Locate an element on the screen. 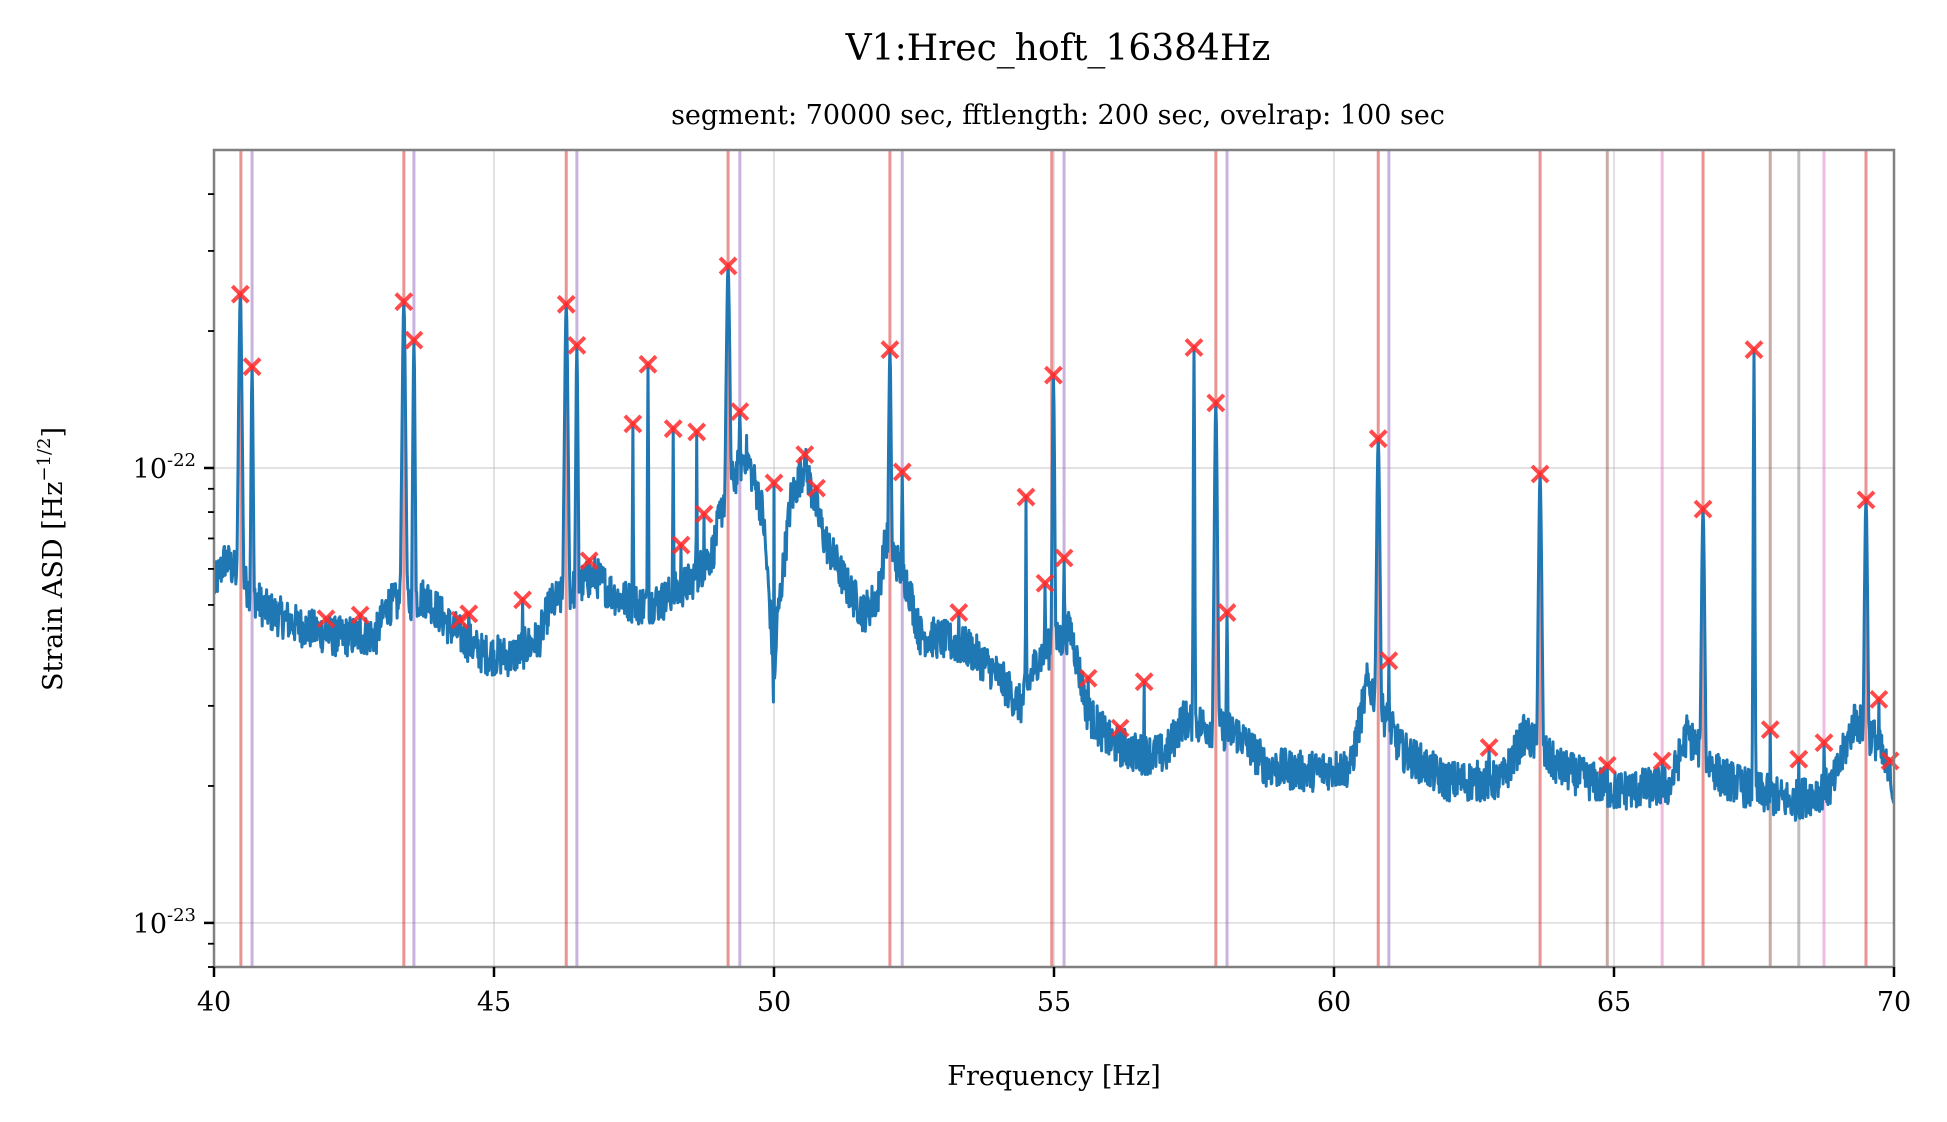 The width and height of the screenshot is (1947, 1122). x-axis-ticks: 40 45 50 55 60 65 70 is located at coordinates (1054, 992).